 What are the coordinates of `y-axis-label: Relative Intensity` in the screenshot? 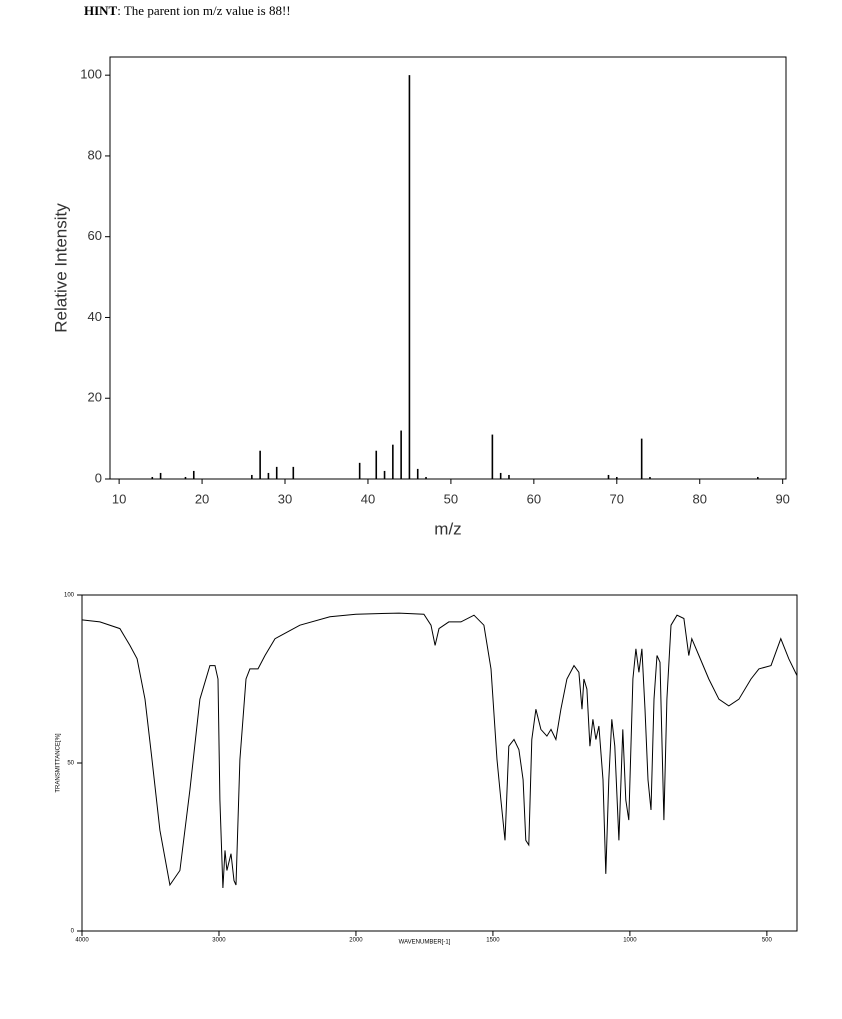 It's located at (60, 268).